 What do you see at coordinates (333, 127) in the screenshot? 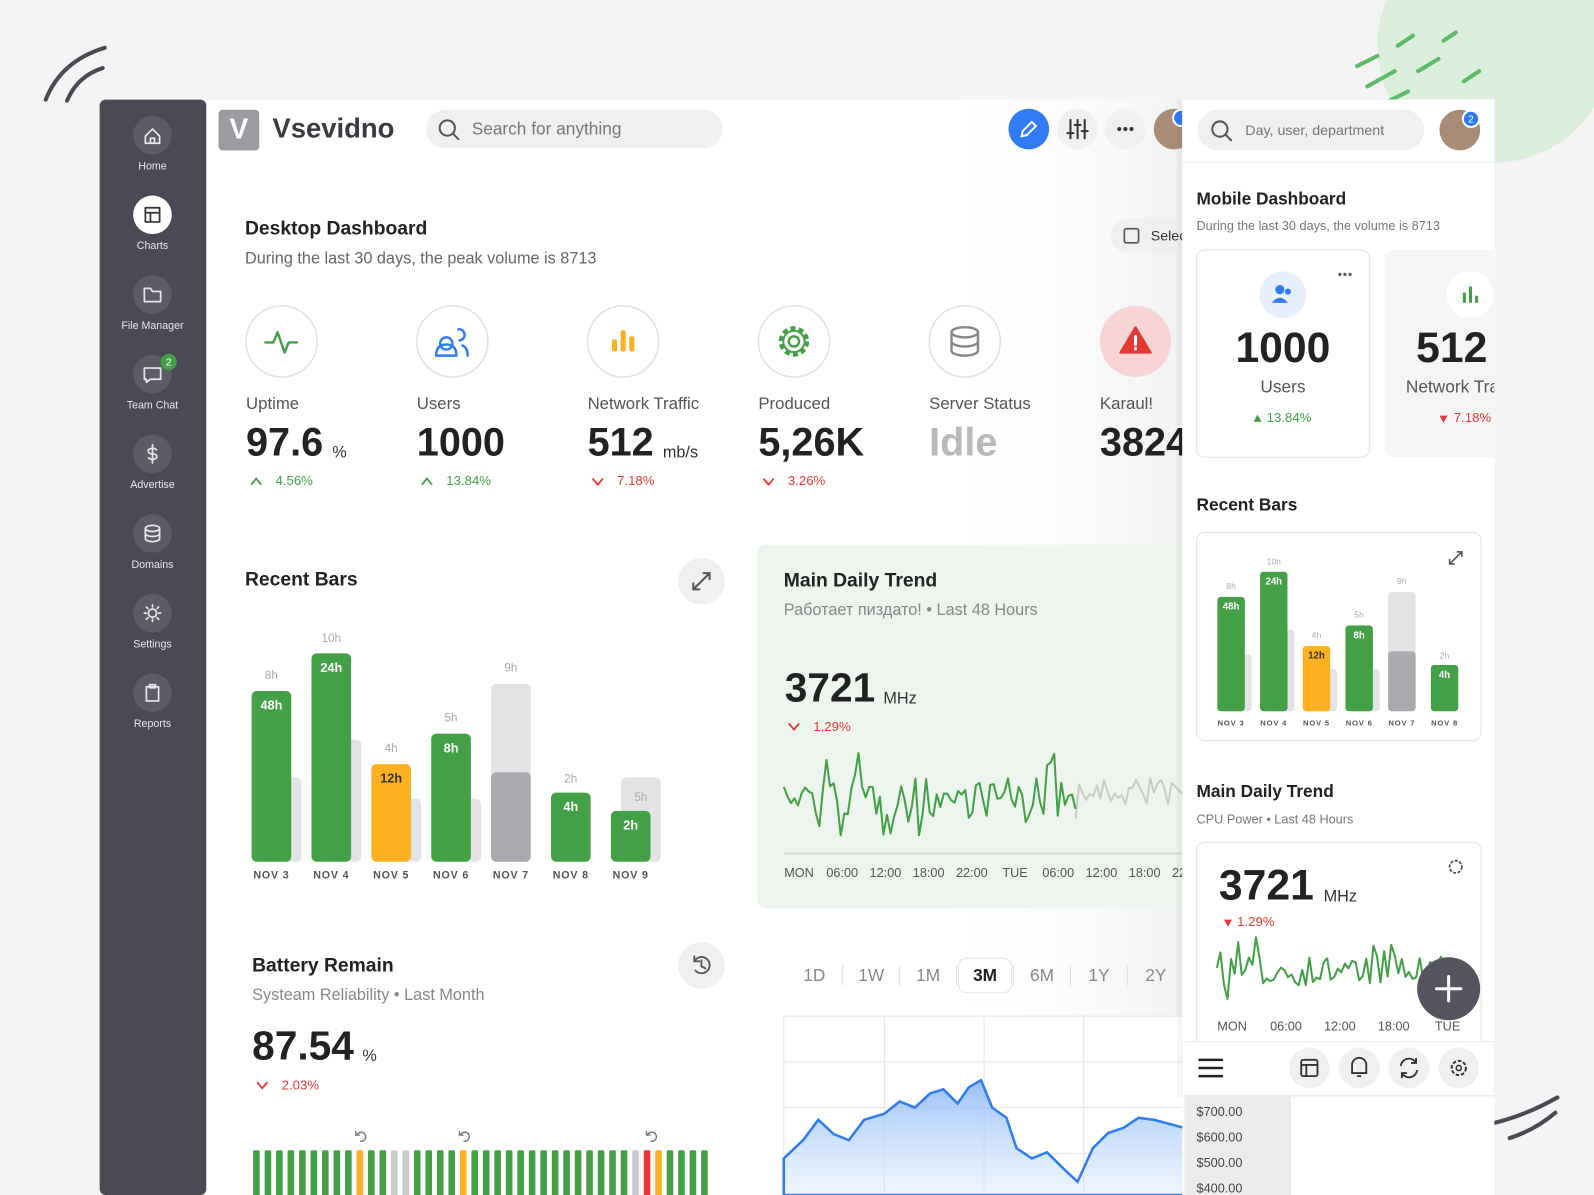
I see `brand: Vsevidno` at bounding box center [333, 127].